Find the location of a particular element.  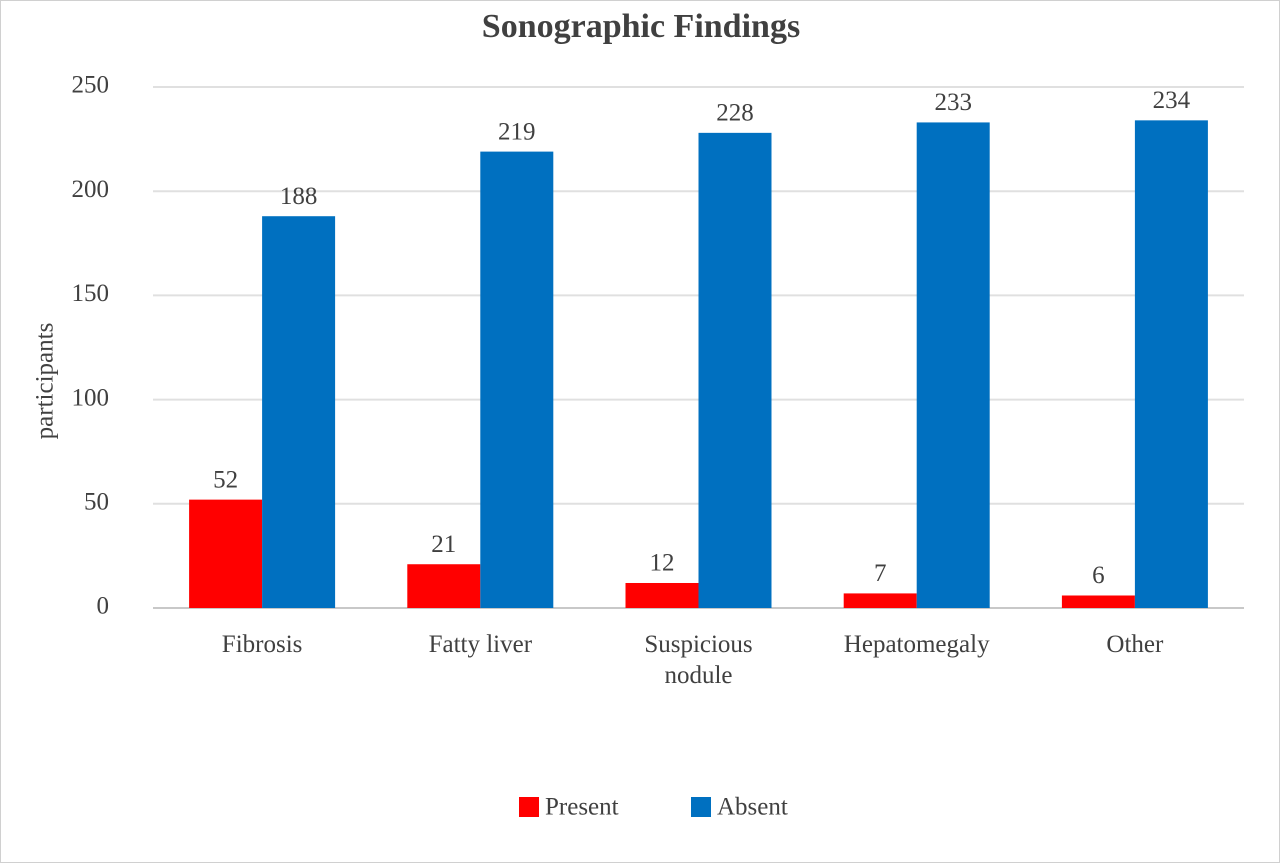

x-tick-label: Hepatomegaly is located at coordinates (916, 644).